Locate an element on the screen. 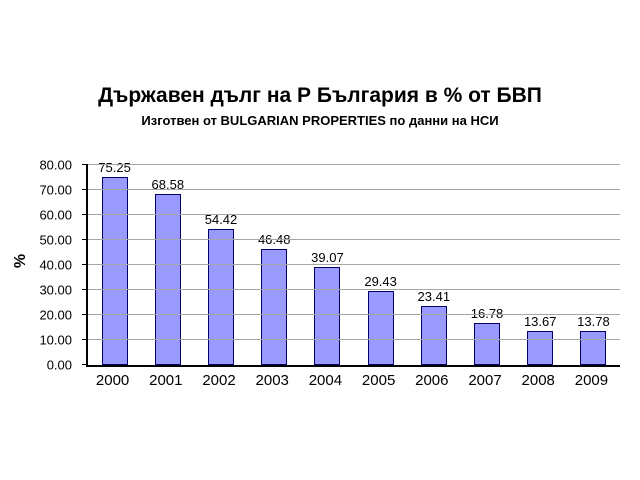 The width and height of the screenshot is (640, 480). bar-value-label: 54.42 is located at coordinates (221, 219).